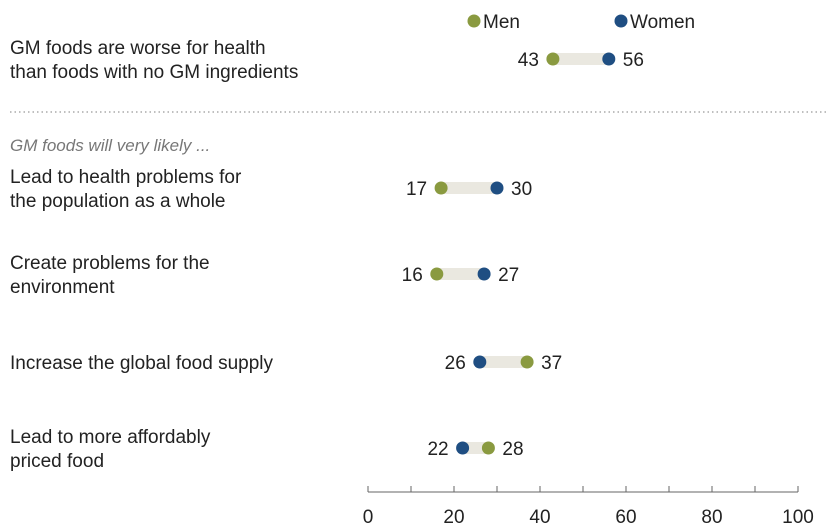 This screenshot has height=529, width=828. I want to click on legend-label-women: Women, so click(662, 22).